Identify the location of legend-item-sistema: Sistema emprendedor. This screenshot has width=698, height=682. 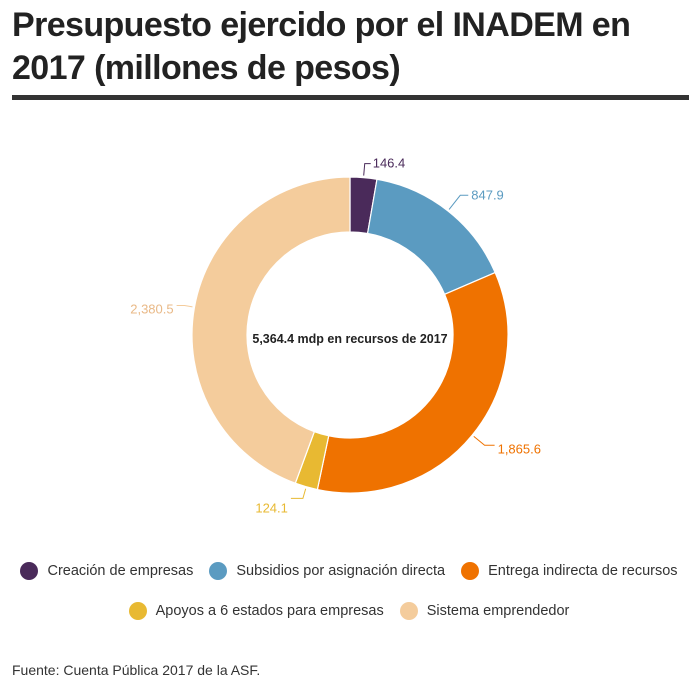
(484, 611).